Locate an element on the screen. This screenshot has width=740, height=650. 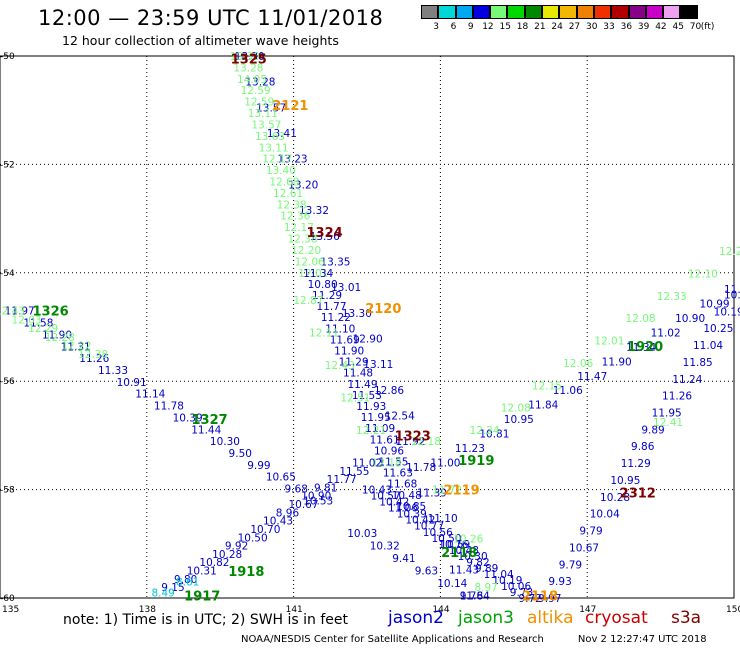
swh-value: 12.28 is located at coordinates (60, 338).